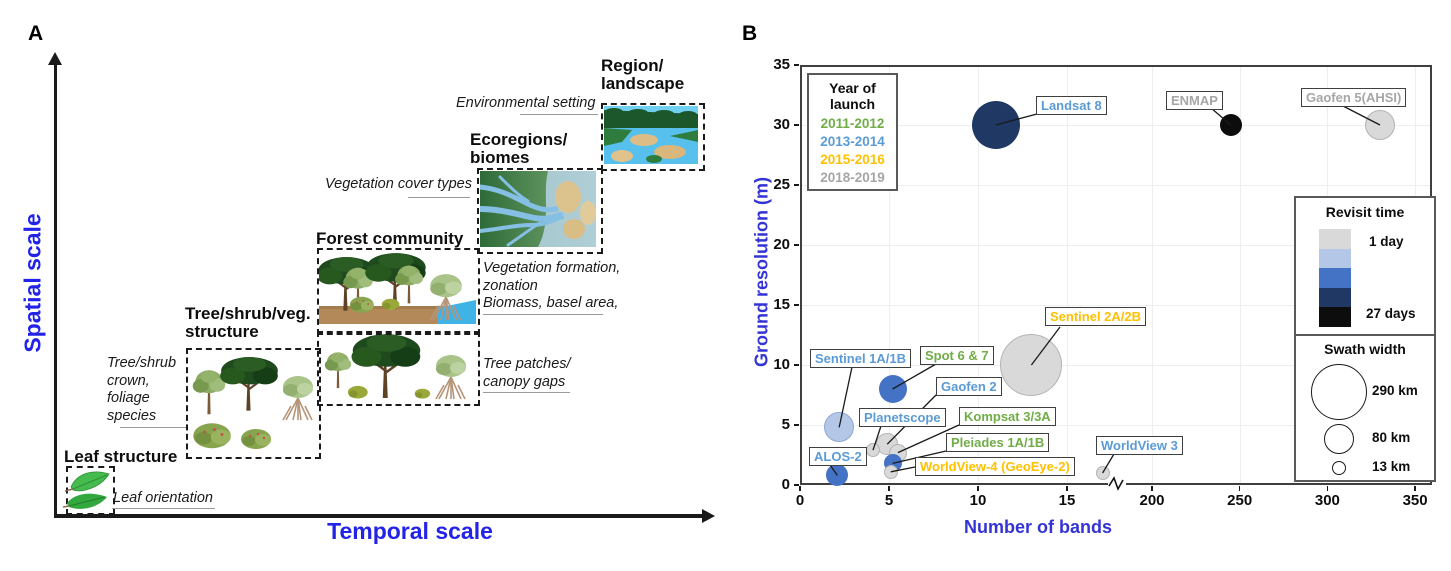 Image resolution: width=1451 pixels, height=571 pixels. Describe the element at coordinates (998, 442) in the screenshot. I see `label-pleiades-1a-1b: Pleiades 1A/1B` at that location.